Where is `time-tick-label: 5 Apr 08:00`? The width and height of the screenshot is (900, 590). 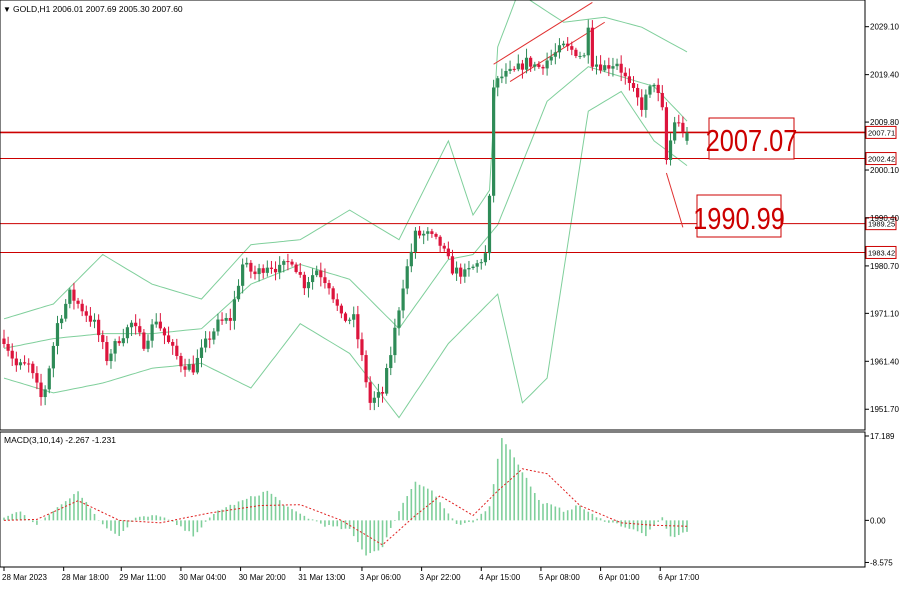 time-tick-label: 5 Apr 08:00 is located at coordinates (559, 577).